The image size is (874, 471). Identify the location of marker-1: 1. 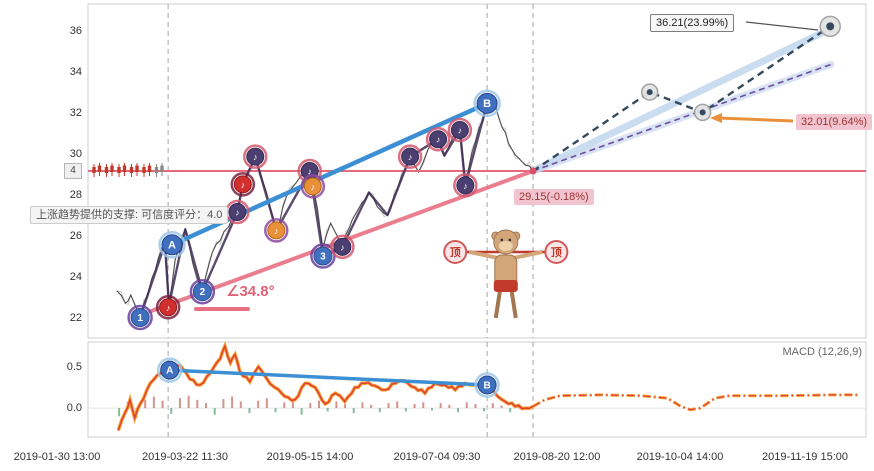
(140, 317).